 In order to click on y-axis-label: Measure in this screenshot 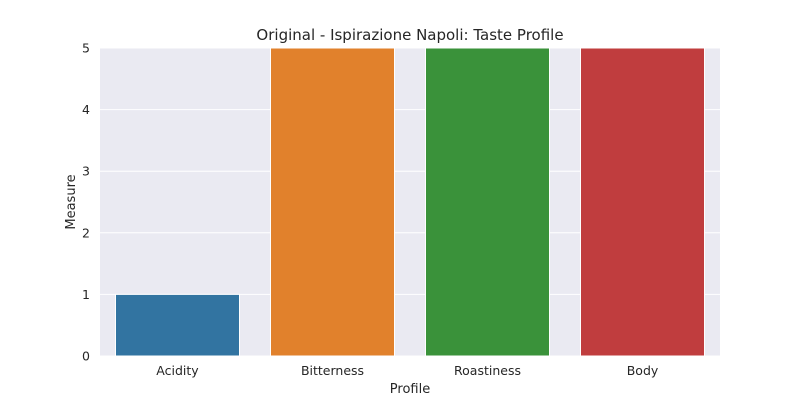, I will do `click(71, 201)`.